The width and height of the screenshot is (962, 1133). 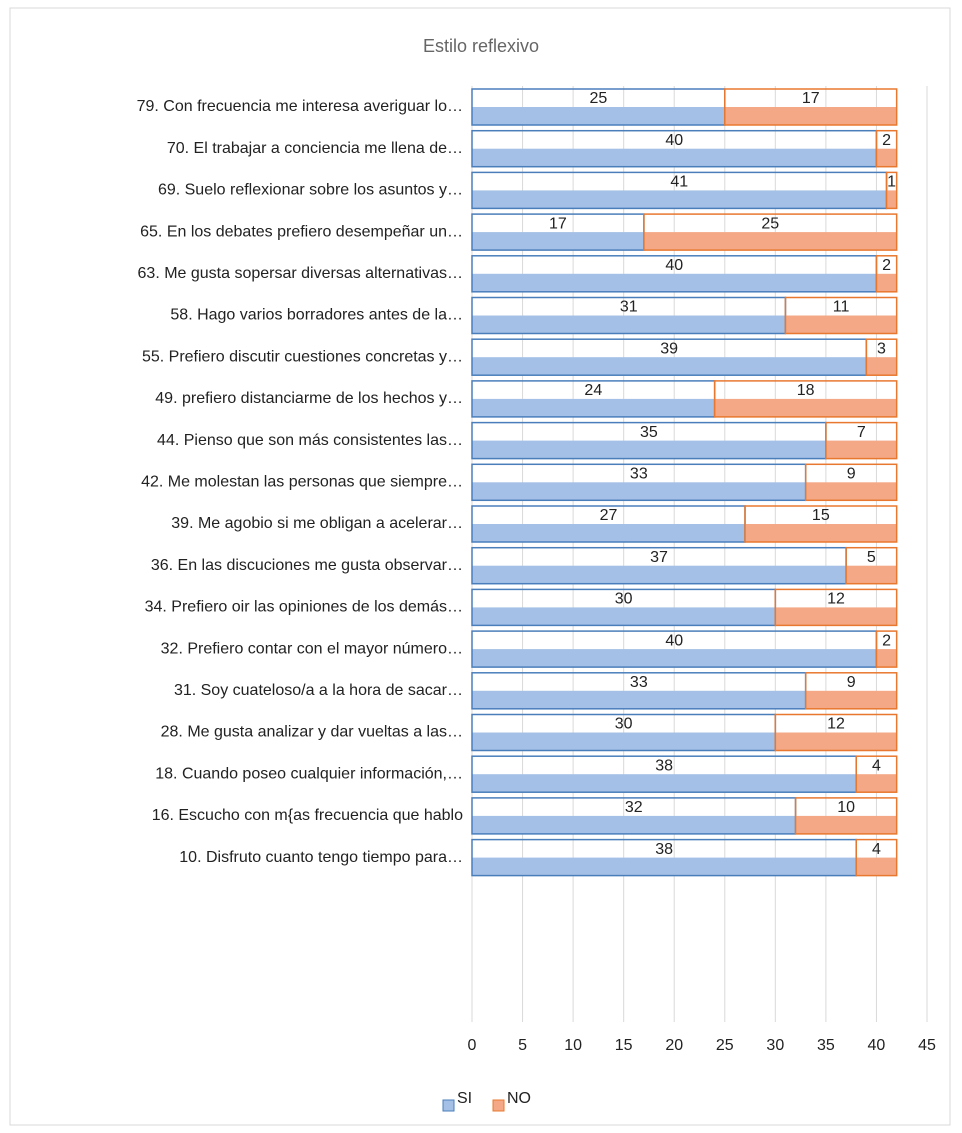 I want to click on x-tick-label: 10, so click(x=573, y=1045).